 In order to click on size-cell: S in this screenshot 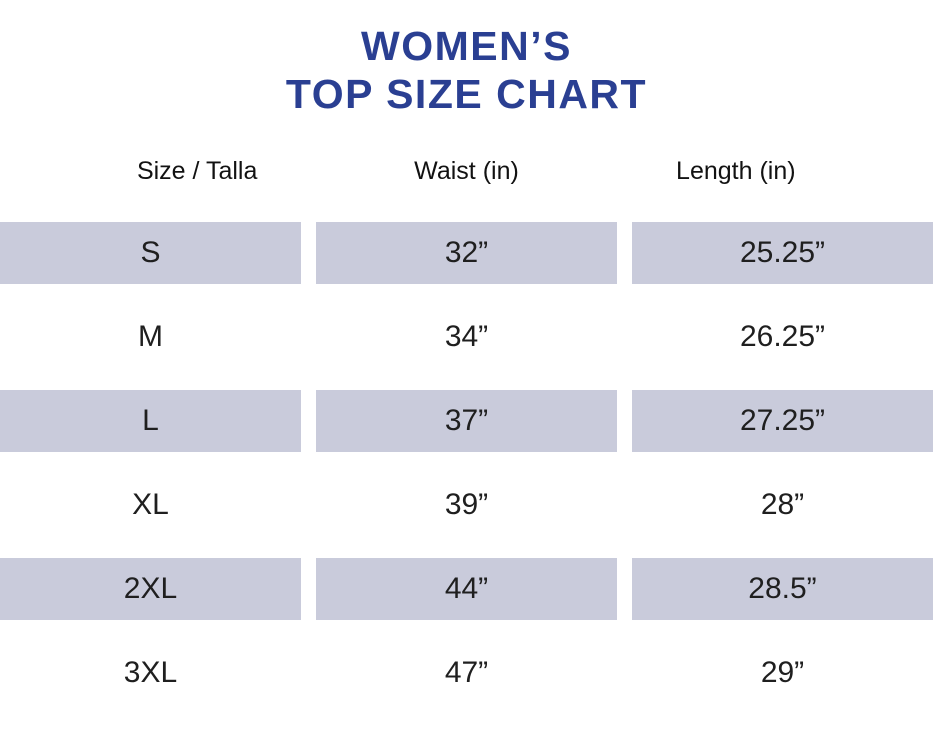, I will do `click(150, 253)`.